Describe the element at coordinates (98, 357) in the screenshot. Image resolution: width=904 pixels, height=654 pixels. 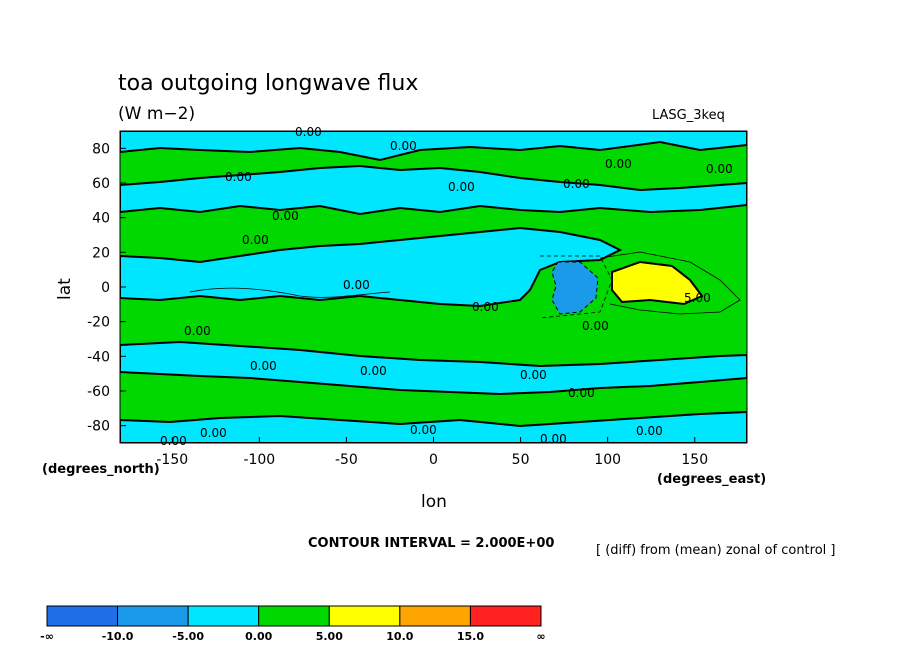
I see `y-tick-label: -40` at that location.